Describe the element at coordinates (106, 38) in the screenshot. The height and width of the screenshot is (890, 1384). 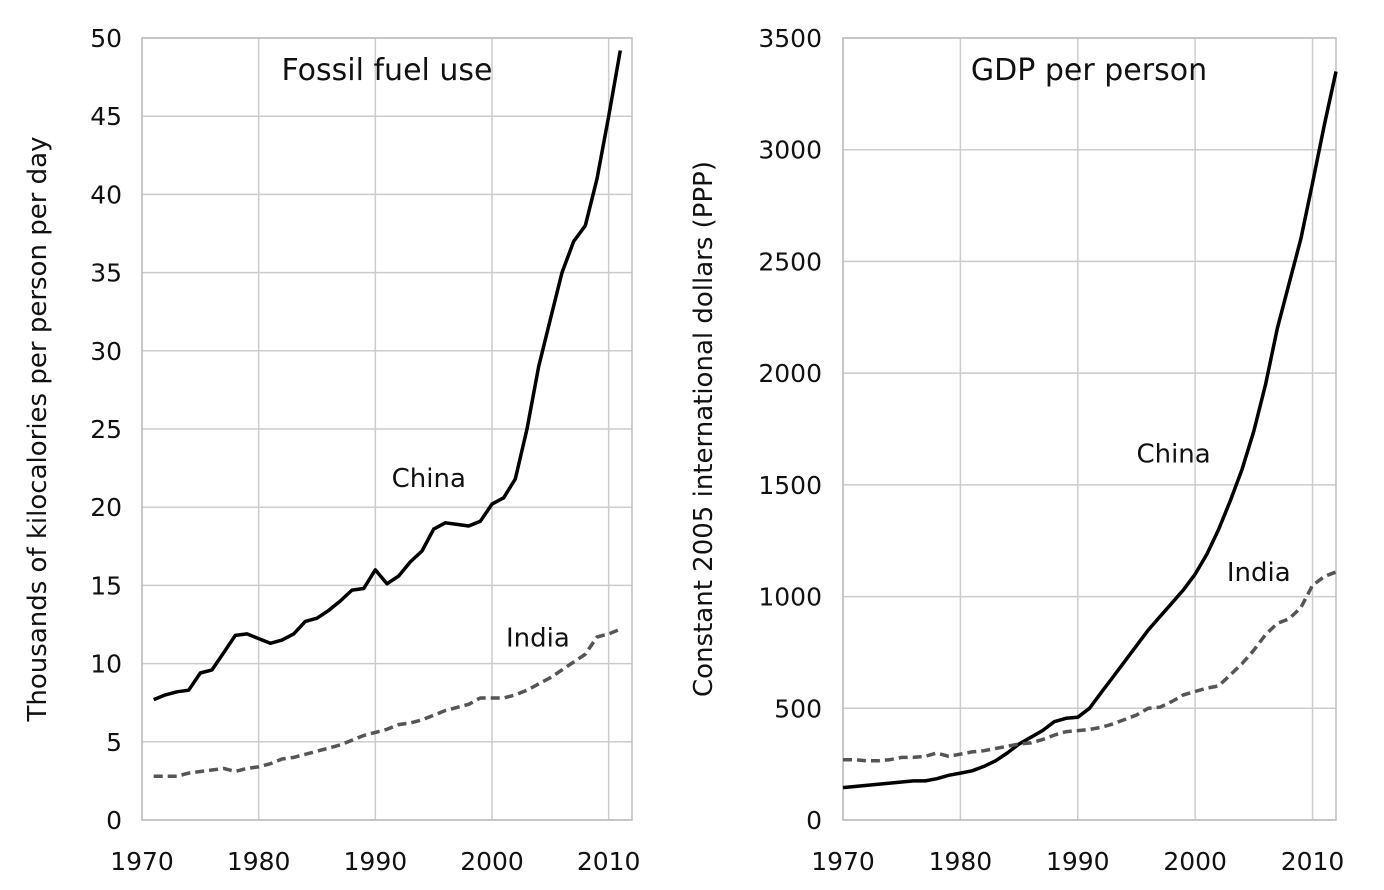
I see `panel-1-y-tick-label: 50` at that location.